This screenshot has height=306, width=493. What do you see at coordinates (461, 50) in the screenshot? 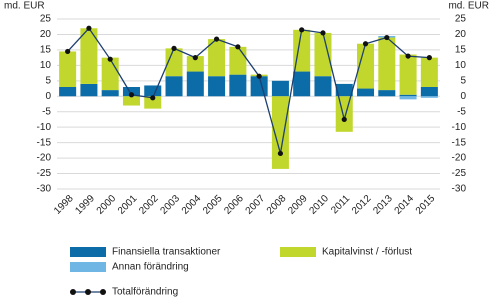
I see `y2-tick-label: 15` at bounding box center [461, 50].